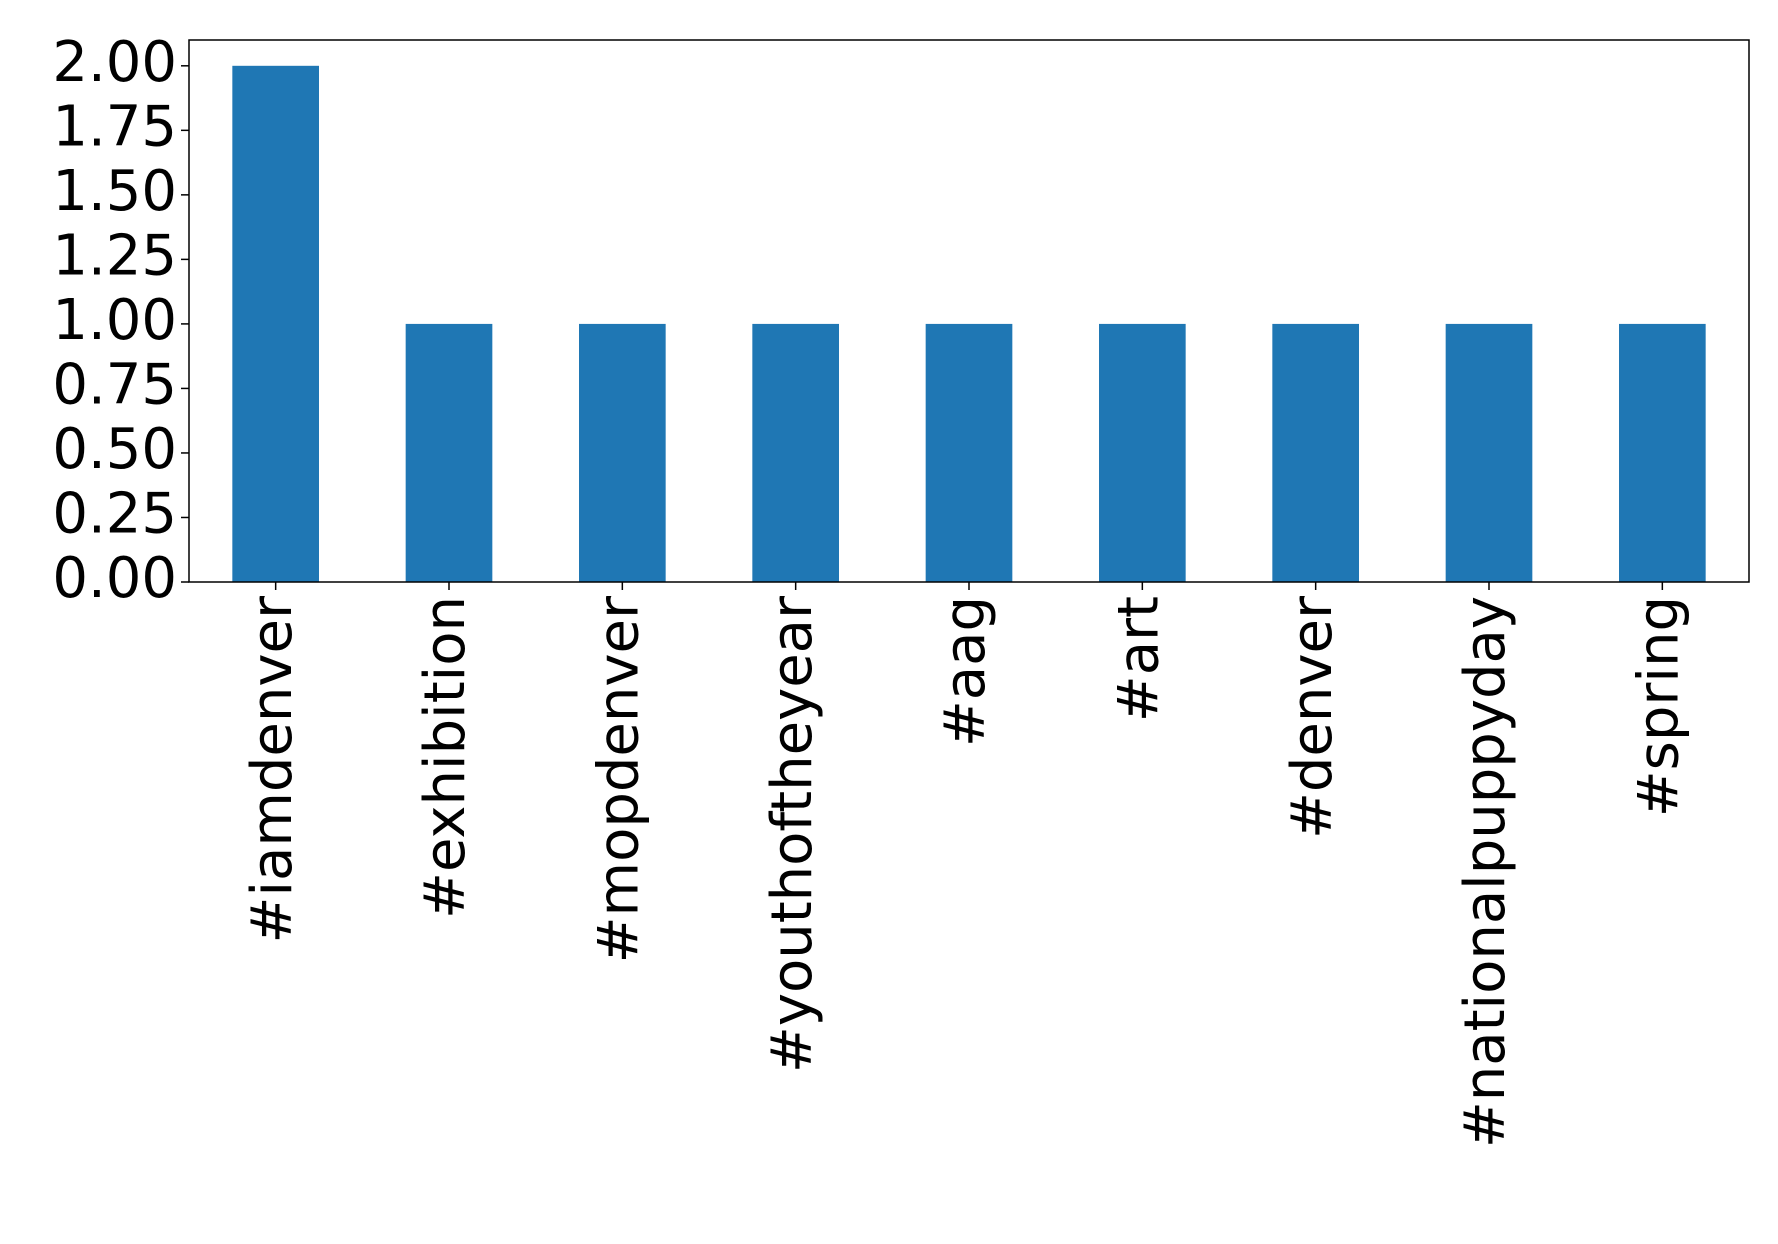  What do you see at coordinates (618, 779) in the screenshot?
I see `x-tick-label: #mopdenver` at bounding box center [618, 779].